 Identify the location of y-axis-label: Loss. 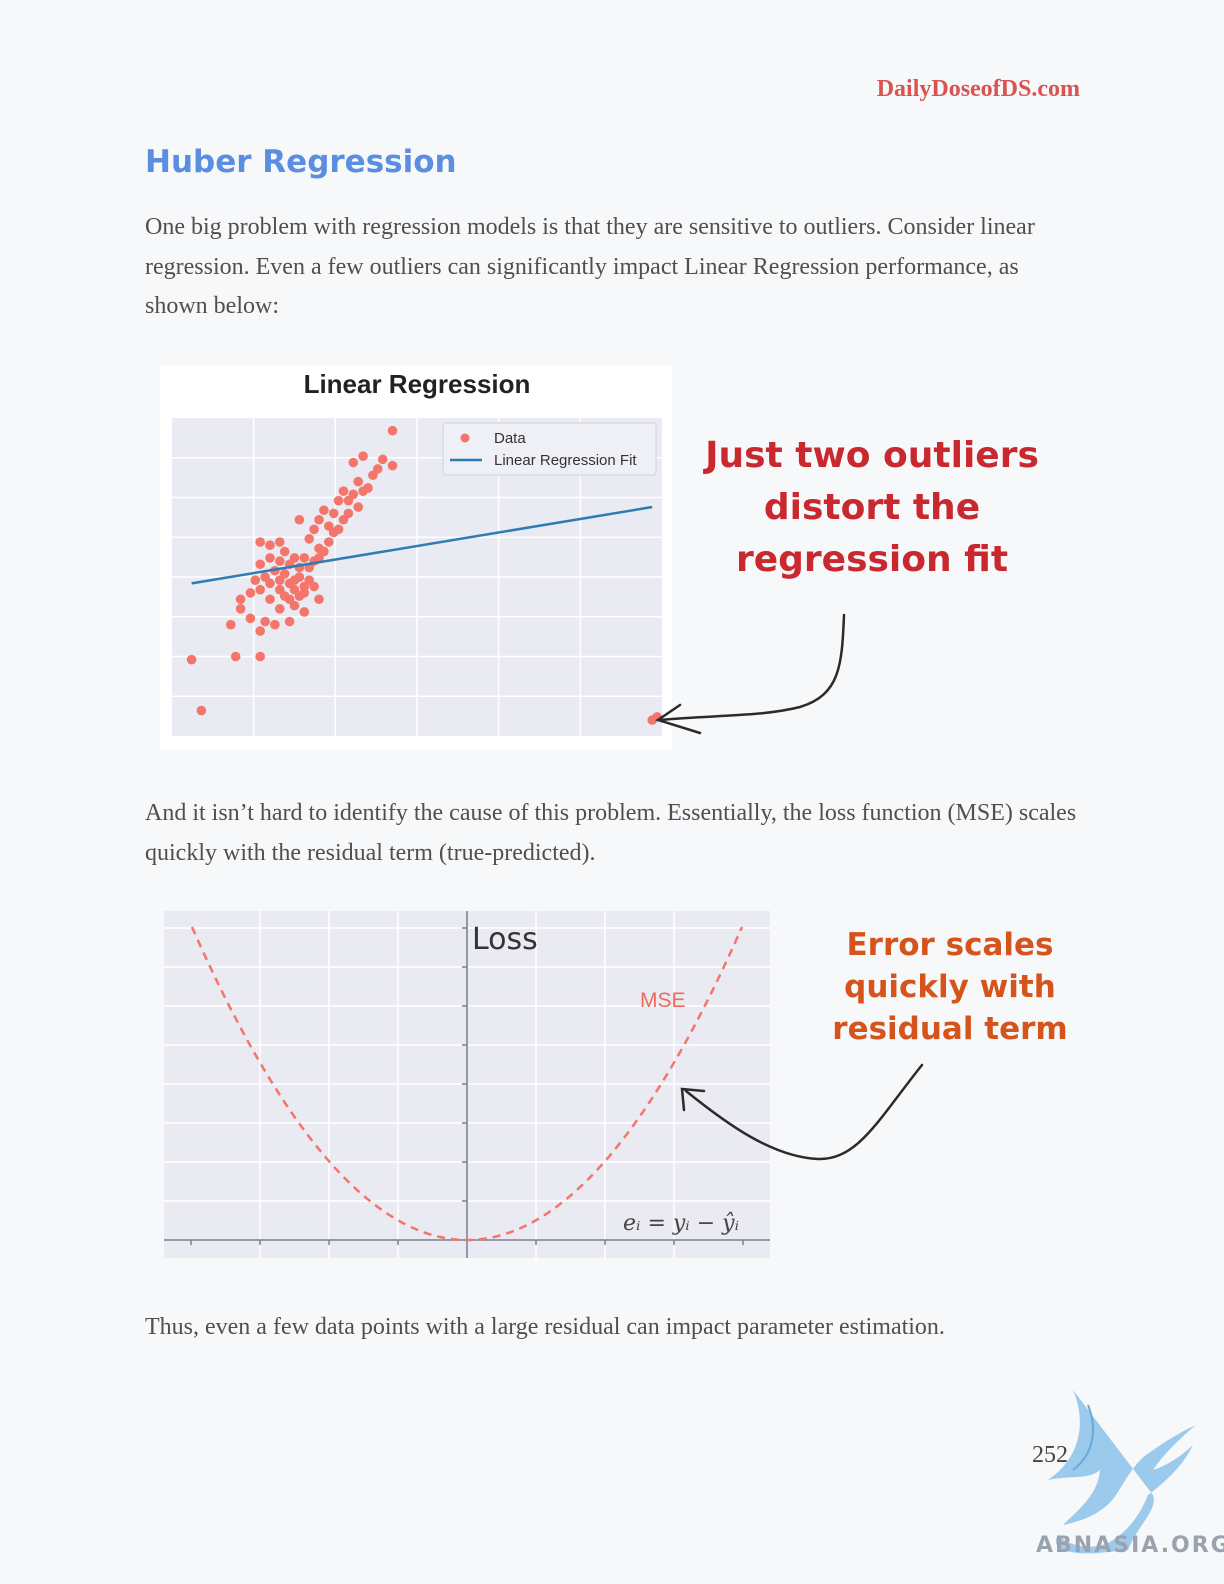
(505, 939).